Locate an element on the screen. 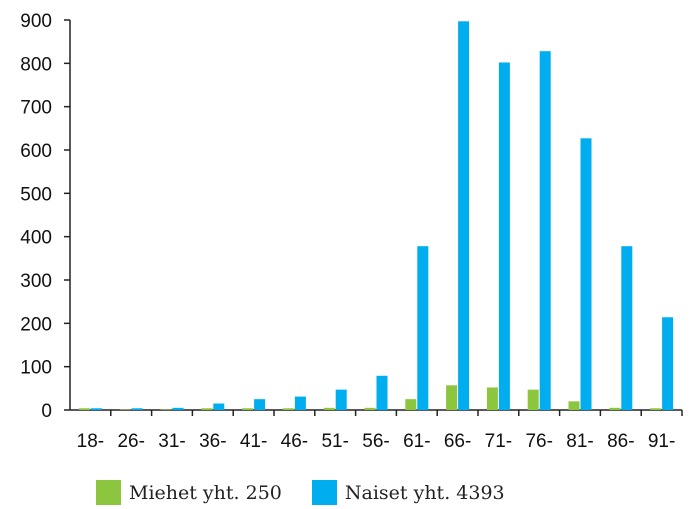 The height and width of the screenshot is (509, 692). x-tick-label: 81- is located at coordinates (579, 441).